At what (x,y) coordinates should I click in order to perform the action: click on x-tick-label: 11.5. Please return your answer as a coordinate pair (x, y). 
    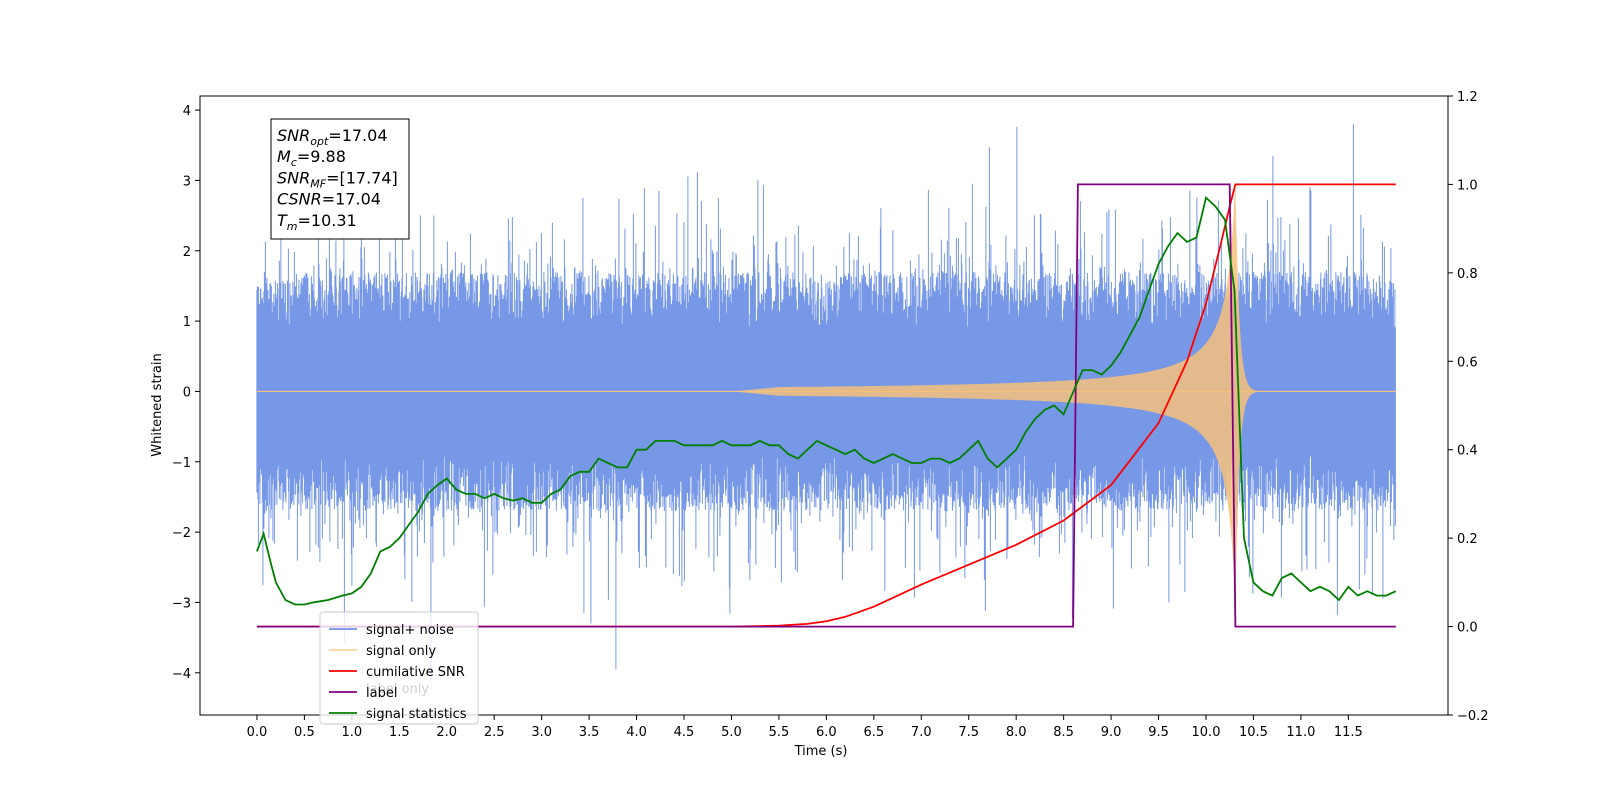
    Looking at the image, I should click on (1348, 732).